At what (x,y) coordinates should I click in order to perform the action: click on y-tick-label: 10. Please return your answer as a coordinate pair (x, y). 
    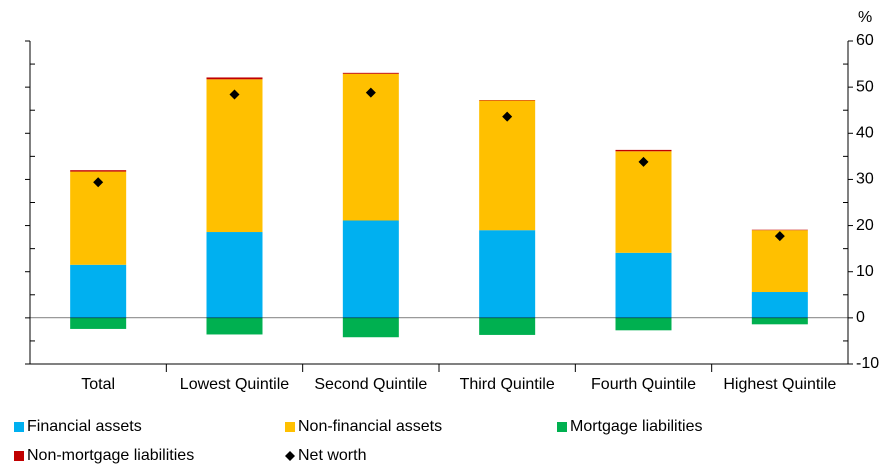
    Looking at the image, I should click on (865, 271).